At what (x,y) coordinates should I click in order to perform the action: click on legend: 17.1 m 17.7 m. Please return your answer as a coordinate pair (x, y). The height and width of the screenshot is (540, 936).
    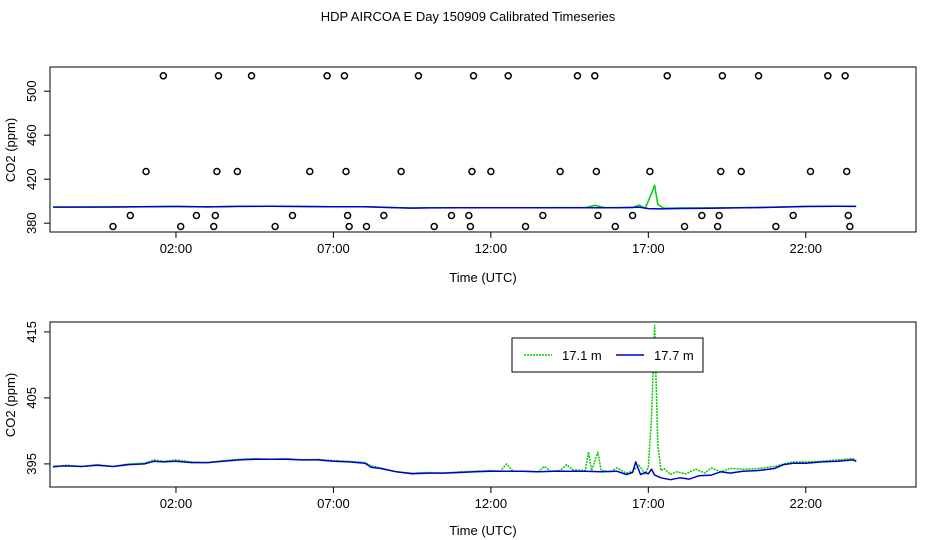
    Looking at the image, I should click on (607, 355).